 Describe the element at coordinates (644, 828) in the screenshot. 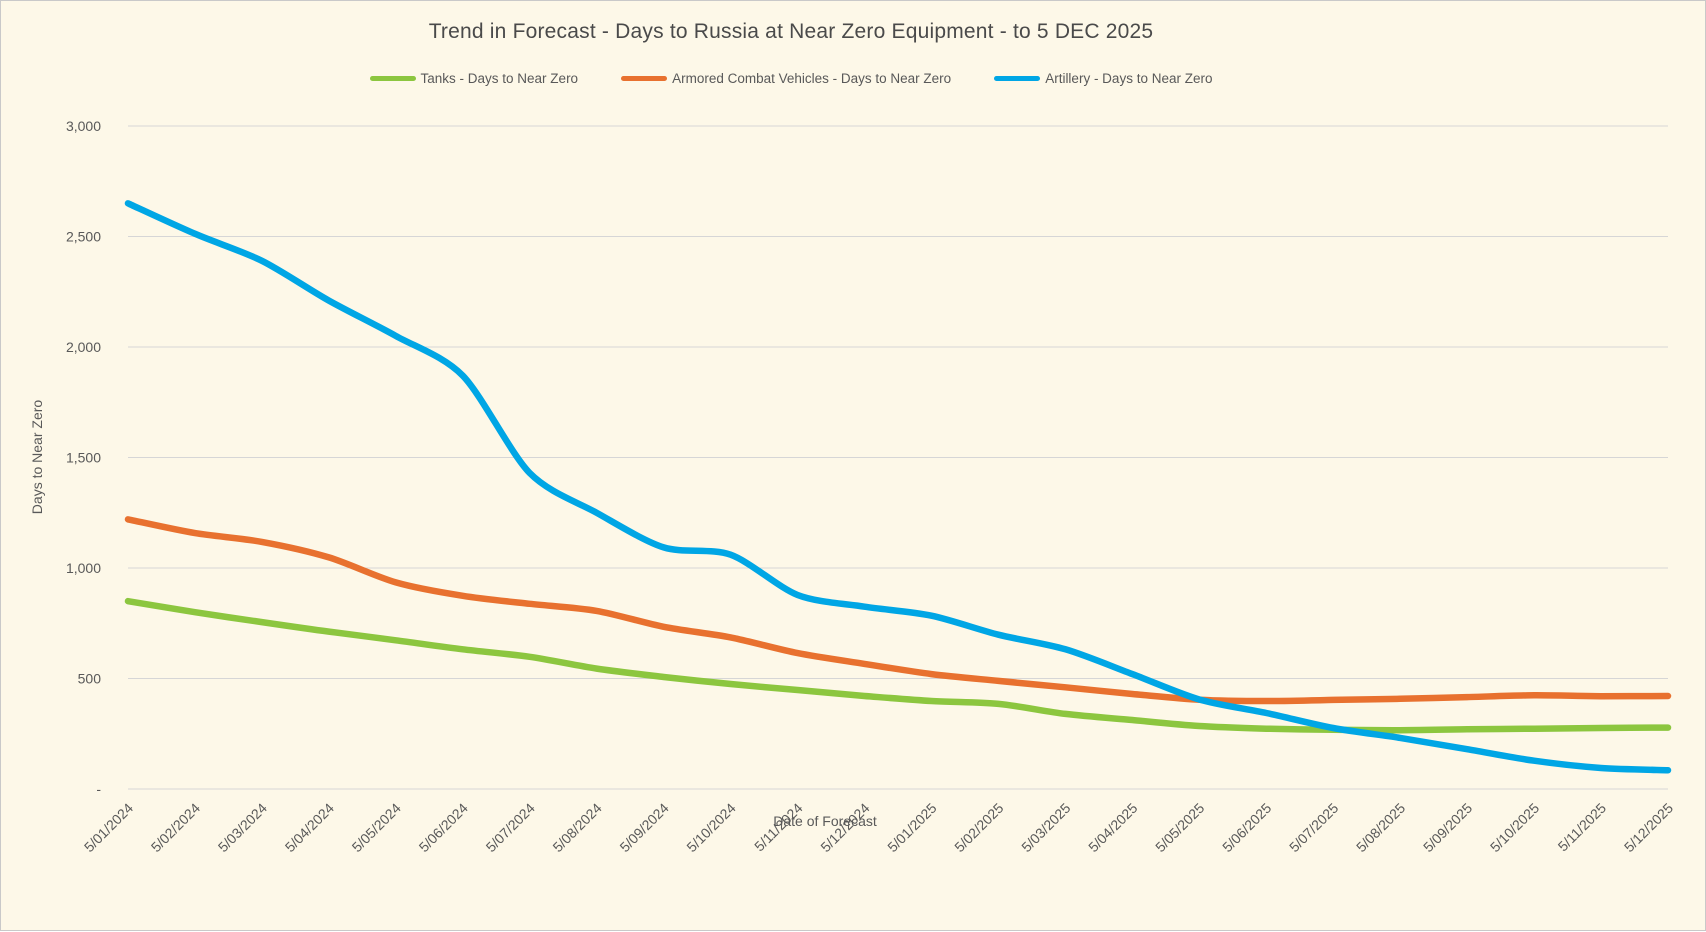

I see `x-tick-label: 5/09/2024` at that location.